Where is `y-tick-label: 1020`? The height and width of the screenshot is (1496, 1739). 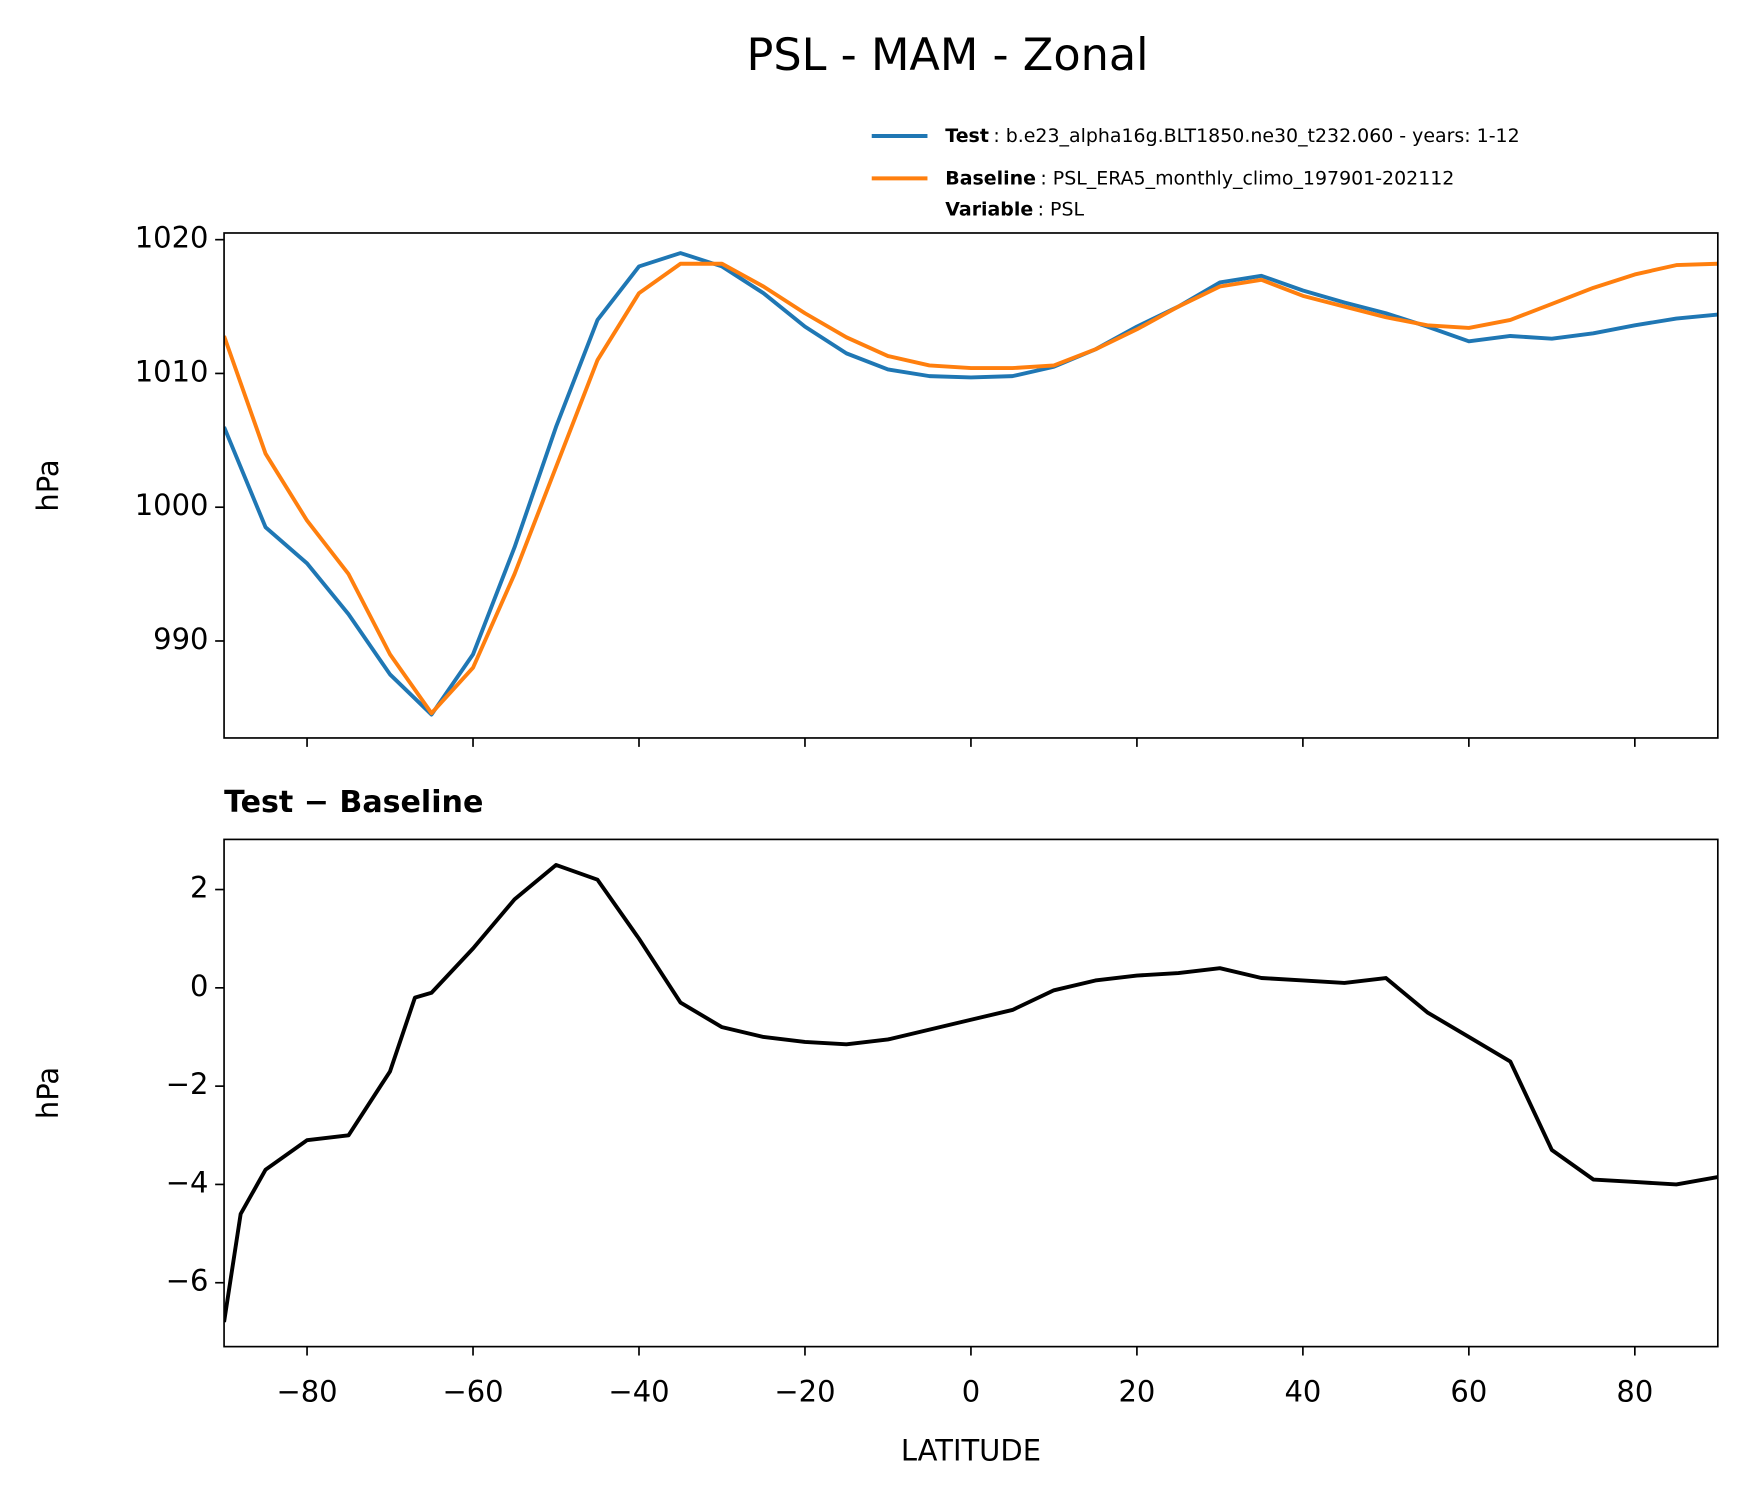
y-tick-label: 1020 is located at coordinates (172, 238).